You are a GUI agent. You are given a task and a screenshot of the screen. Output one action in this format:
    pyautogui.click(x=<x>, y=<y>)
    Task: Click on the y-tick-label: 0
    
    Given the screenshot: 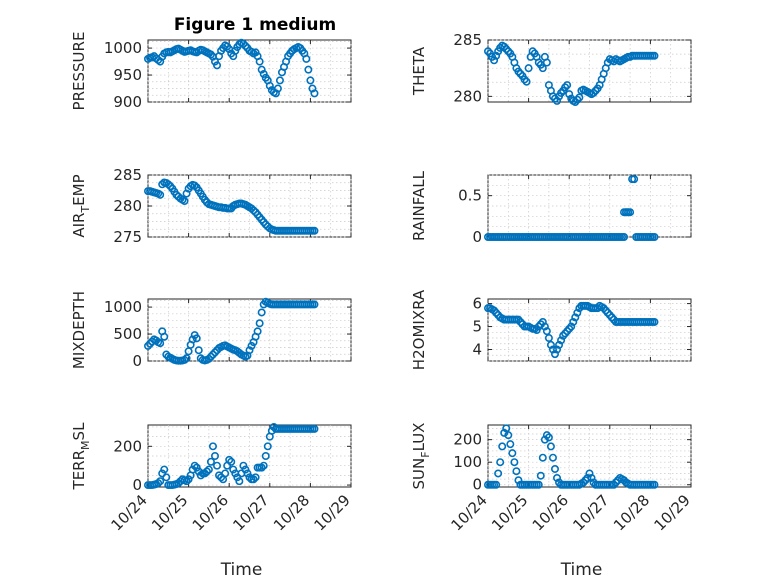 What is the action you would take?
    pyautogui.click(x=477, y=485)
    